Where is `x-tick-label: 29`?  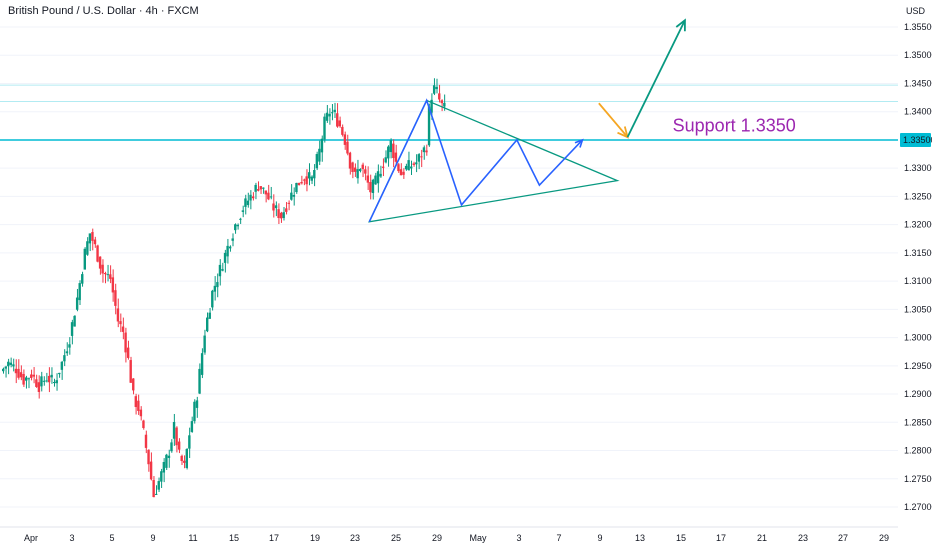 x-tick-label: 29 is located at coordinates (884, 538).